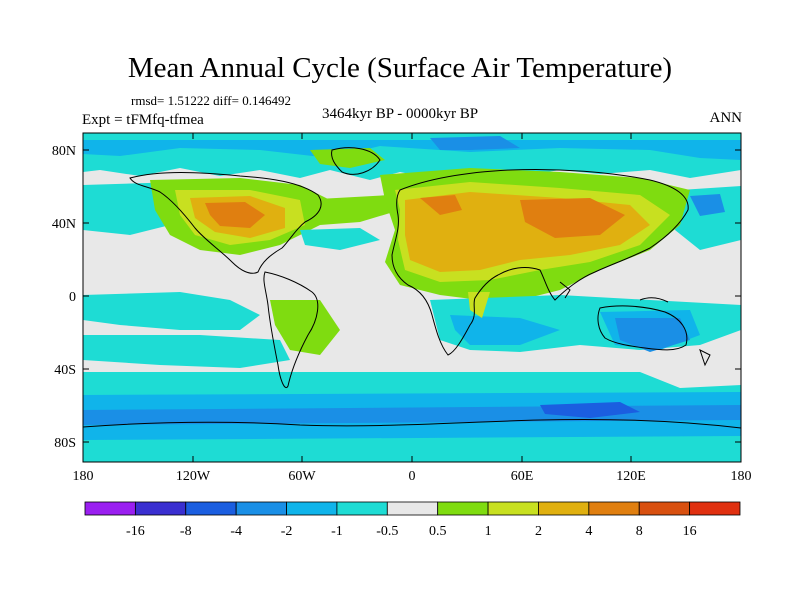 Image resolution: width=800 pixels, height=600 pixels. Describe the element at coordinates (631, 476) in the screenshot. I see `lon-label-120e: 120E` at that location.